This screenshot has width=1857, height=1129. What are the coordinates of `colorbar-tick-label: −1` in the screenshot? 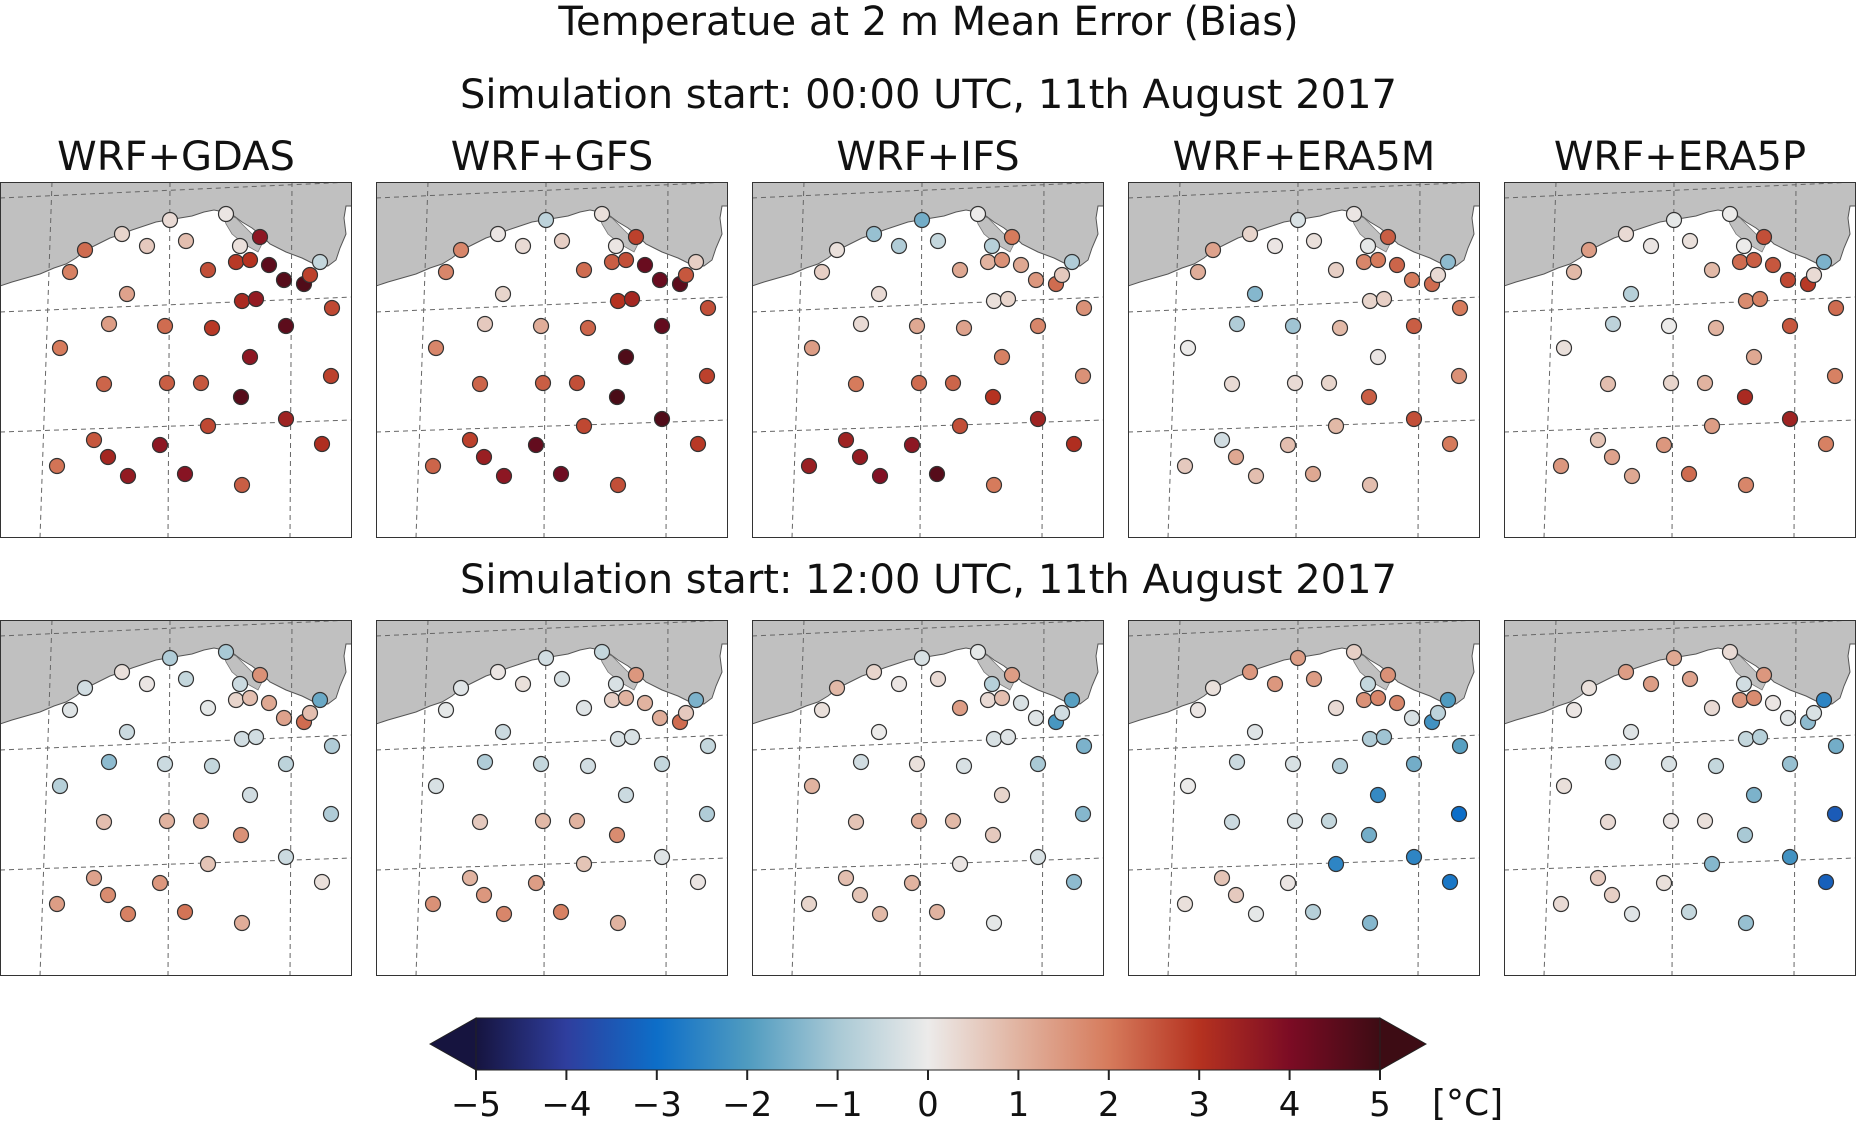 It's located at (838, 1105).